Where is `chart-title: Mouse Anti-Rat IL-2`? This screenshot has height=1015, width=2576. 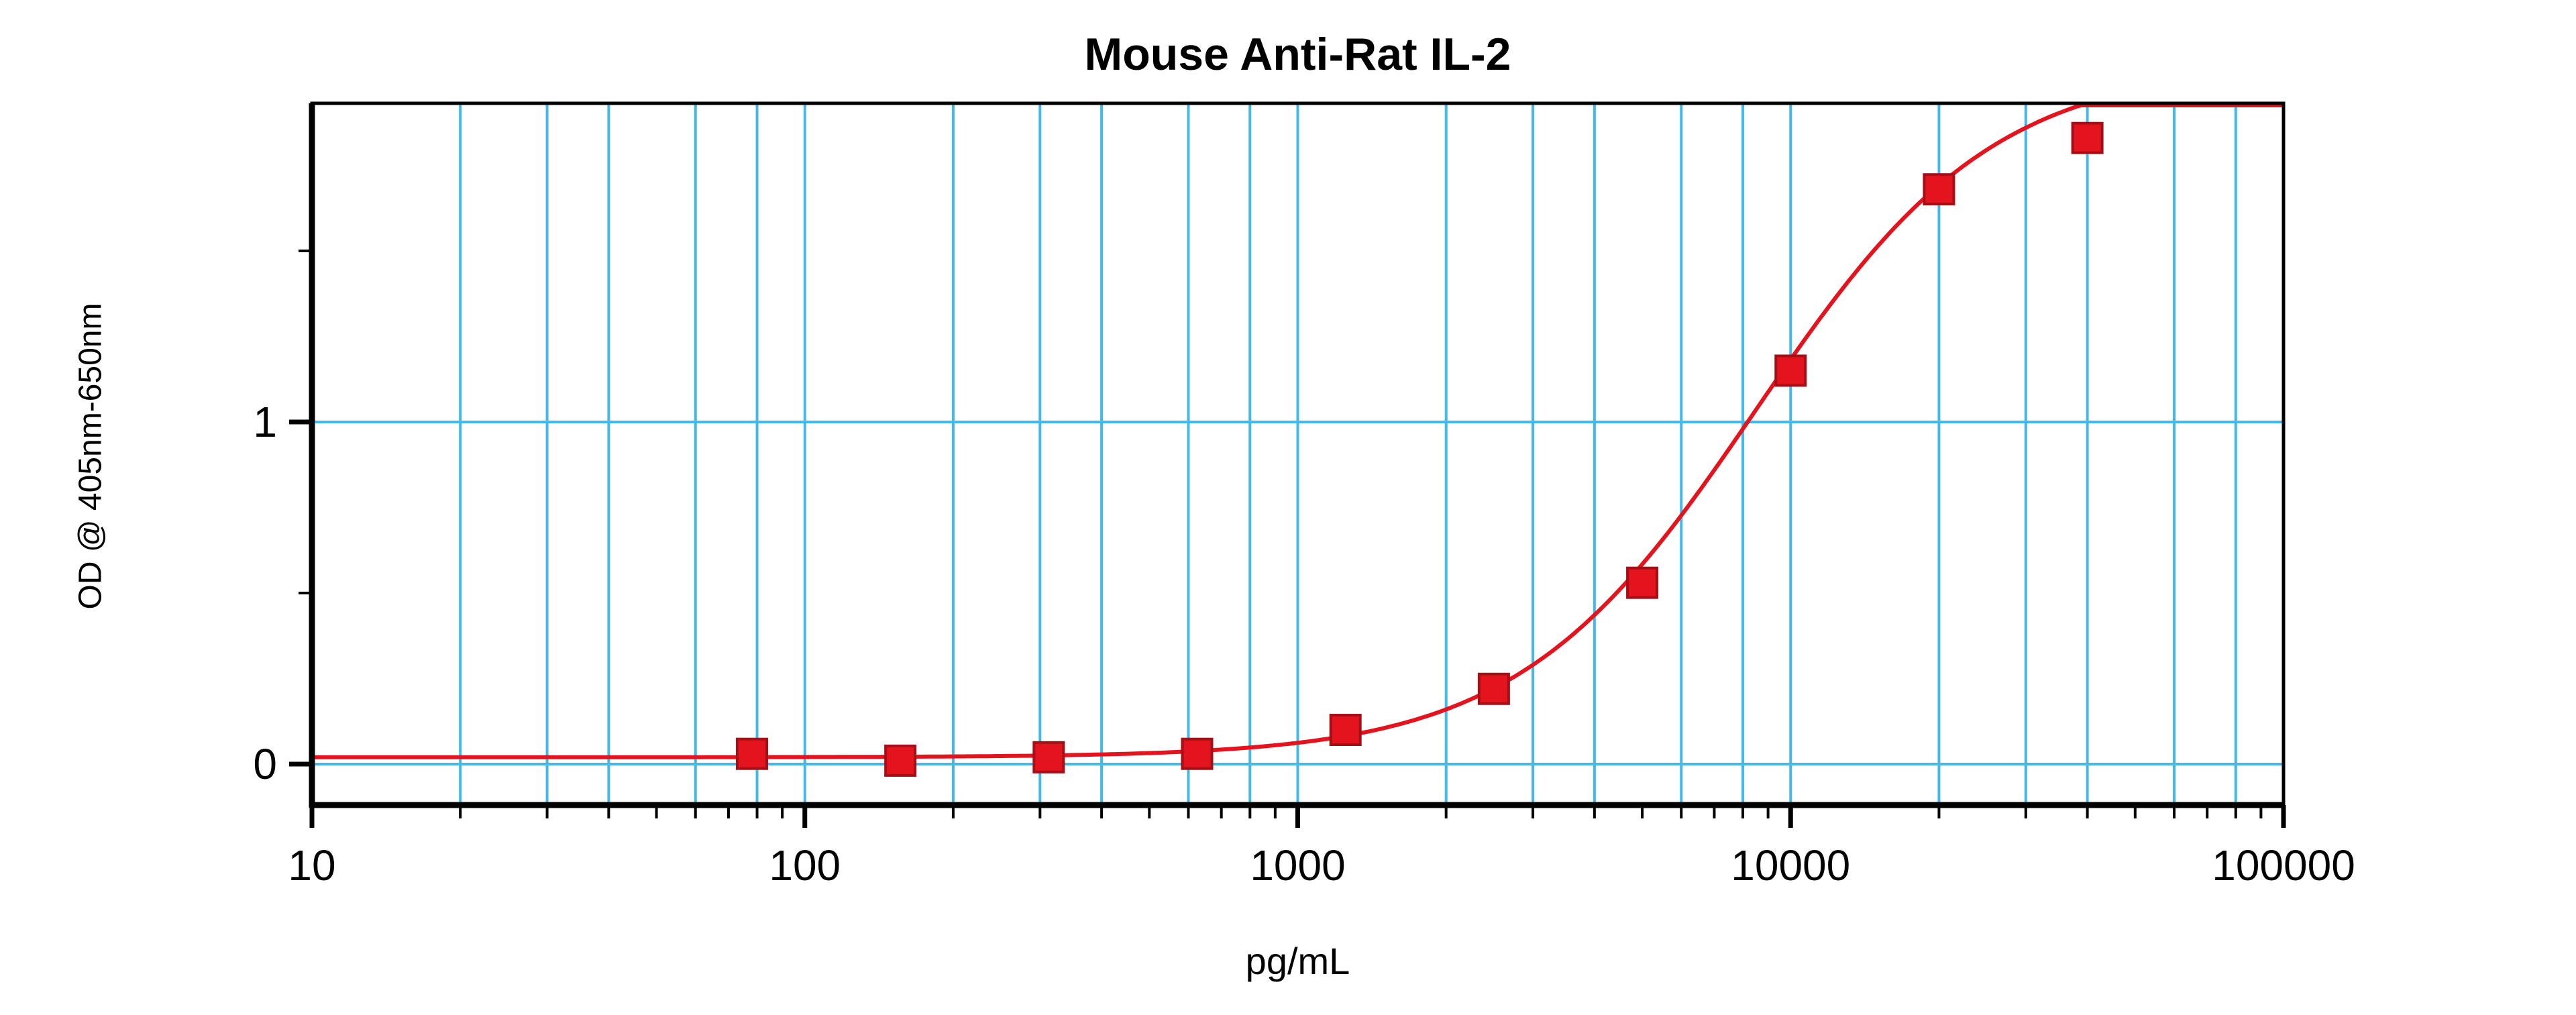 chart-title: Mouse Anti-Rat IL-2 is located at coordinates (1297, 54).